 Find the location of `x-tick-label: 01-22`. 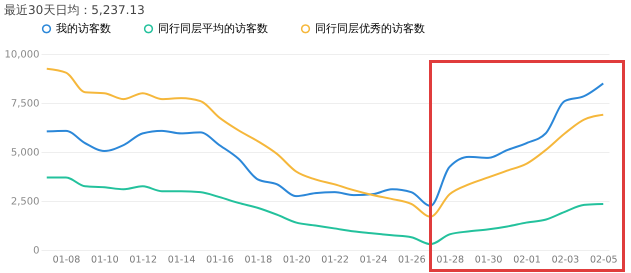

x-tick-label: 01-22 is located at coordinates (335, 260).